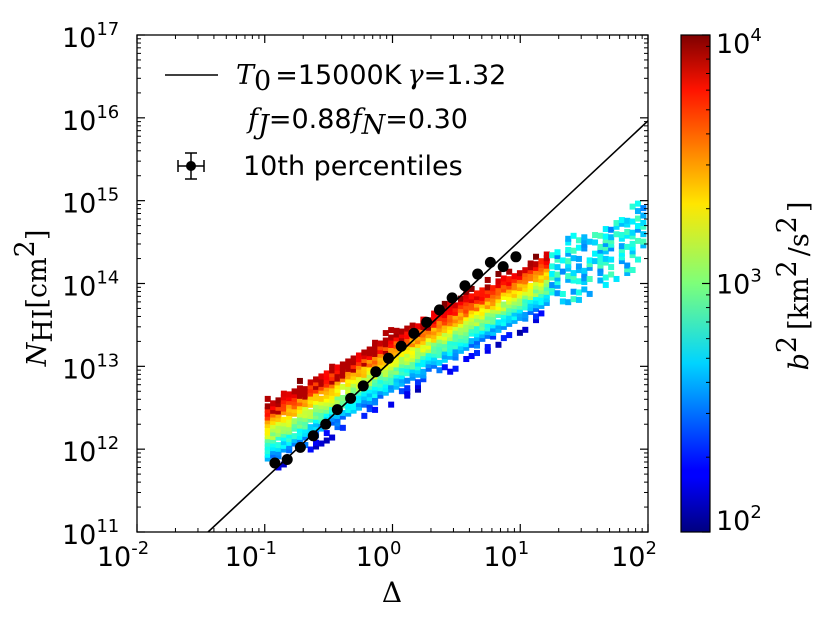 The image size is (830, 623). What do you see at coordinates (732, 281) in the screenshot?
I see `colorbar-ticks: 102 103 104` at bounding box center [732, 281].